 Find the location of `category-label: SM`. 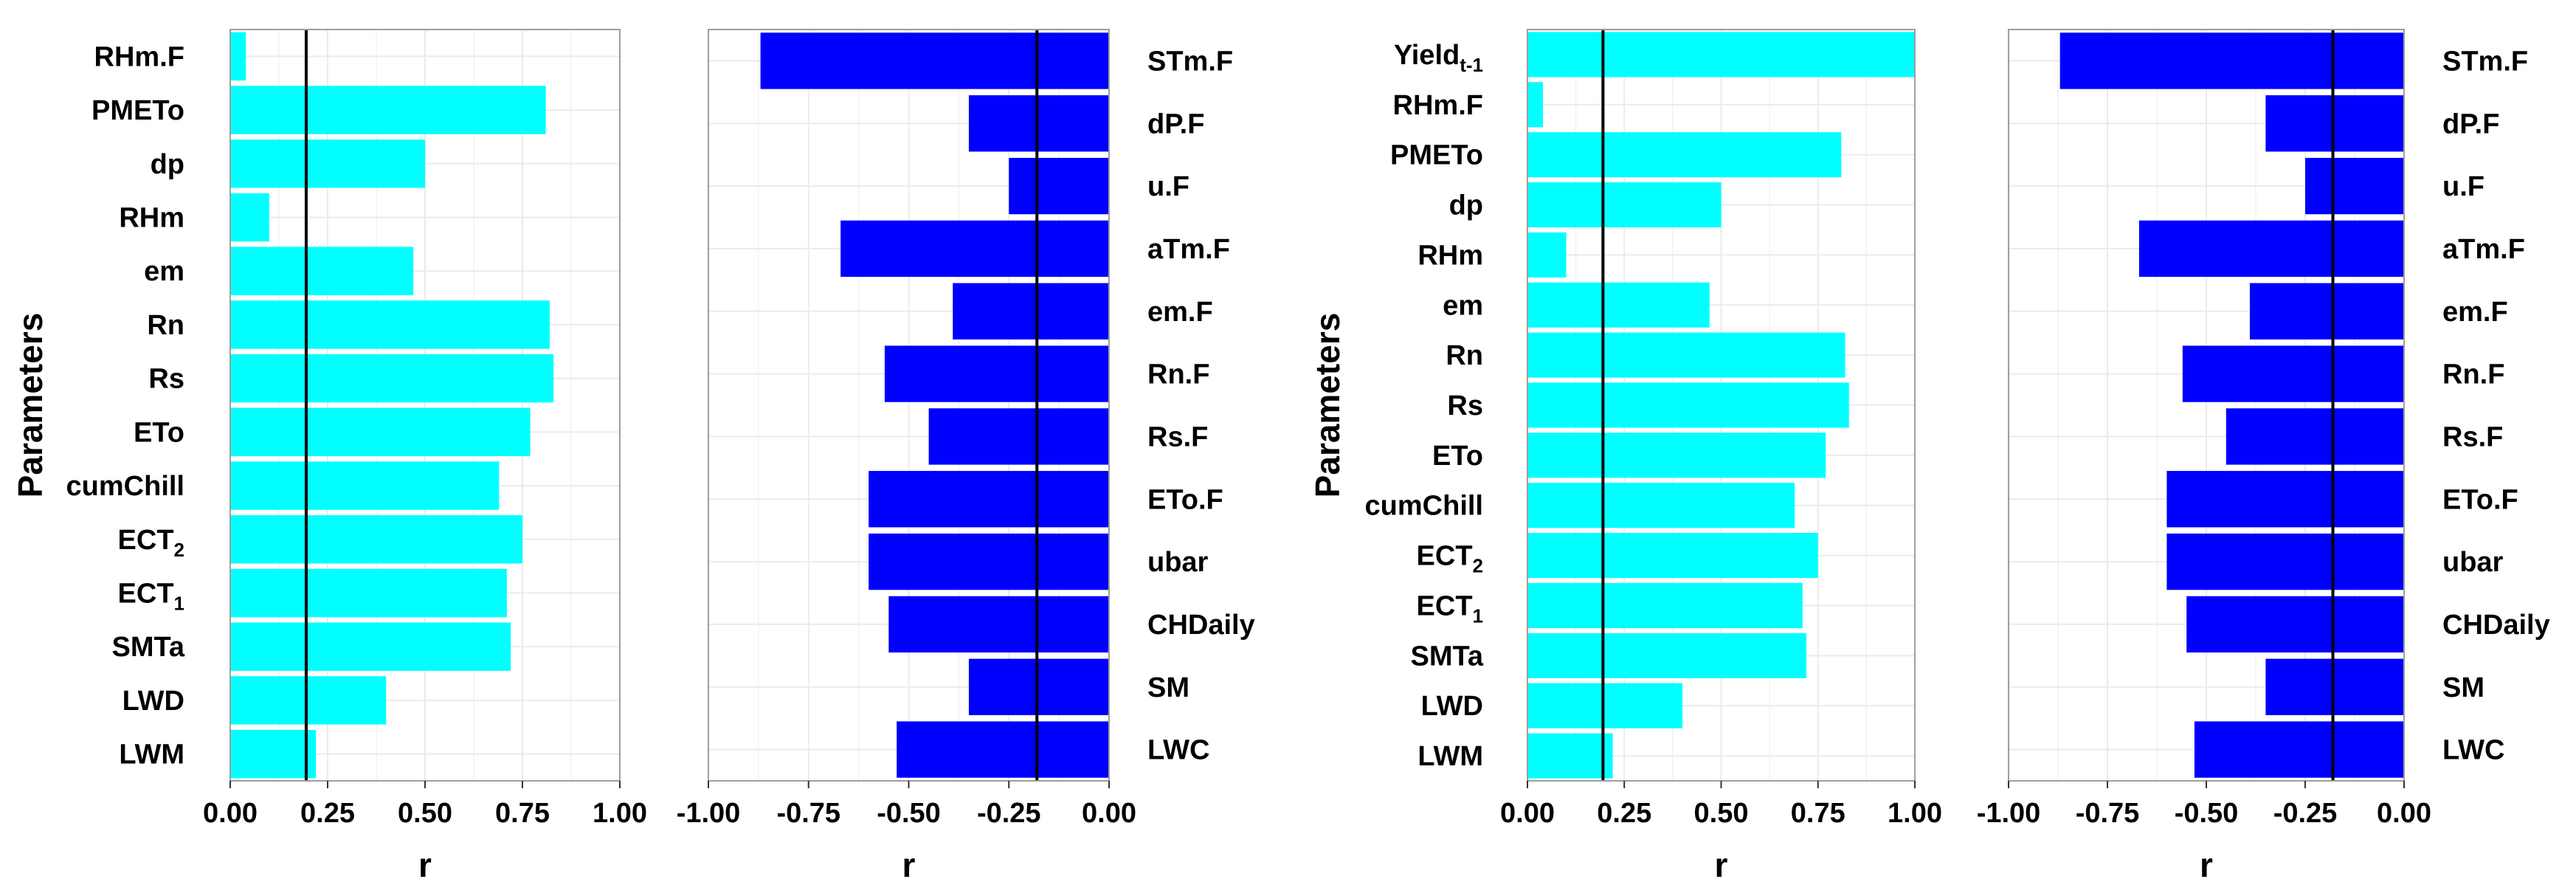

category-label: SM is located at coordinates (2463, 687).